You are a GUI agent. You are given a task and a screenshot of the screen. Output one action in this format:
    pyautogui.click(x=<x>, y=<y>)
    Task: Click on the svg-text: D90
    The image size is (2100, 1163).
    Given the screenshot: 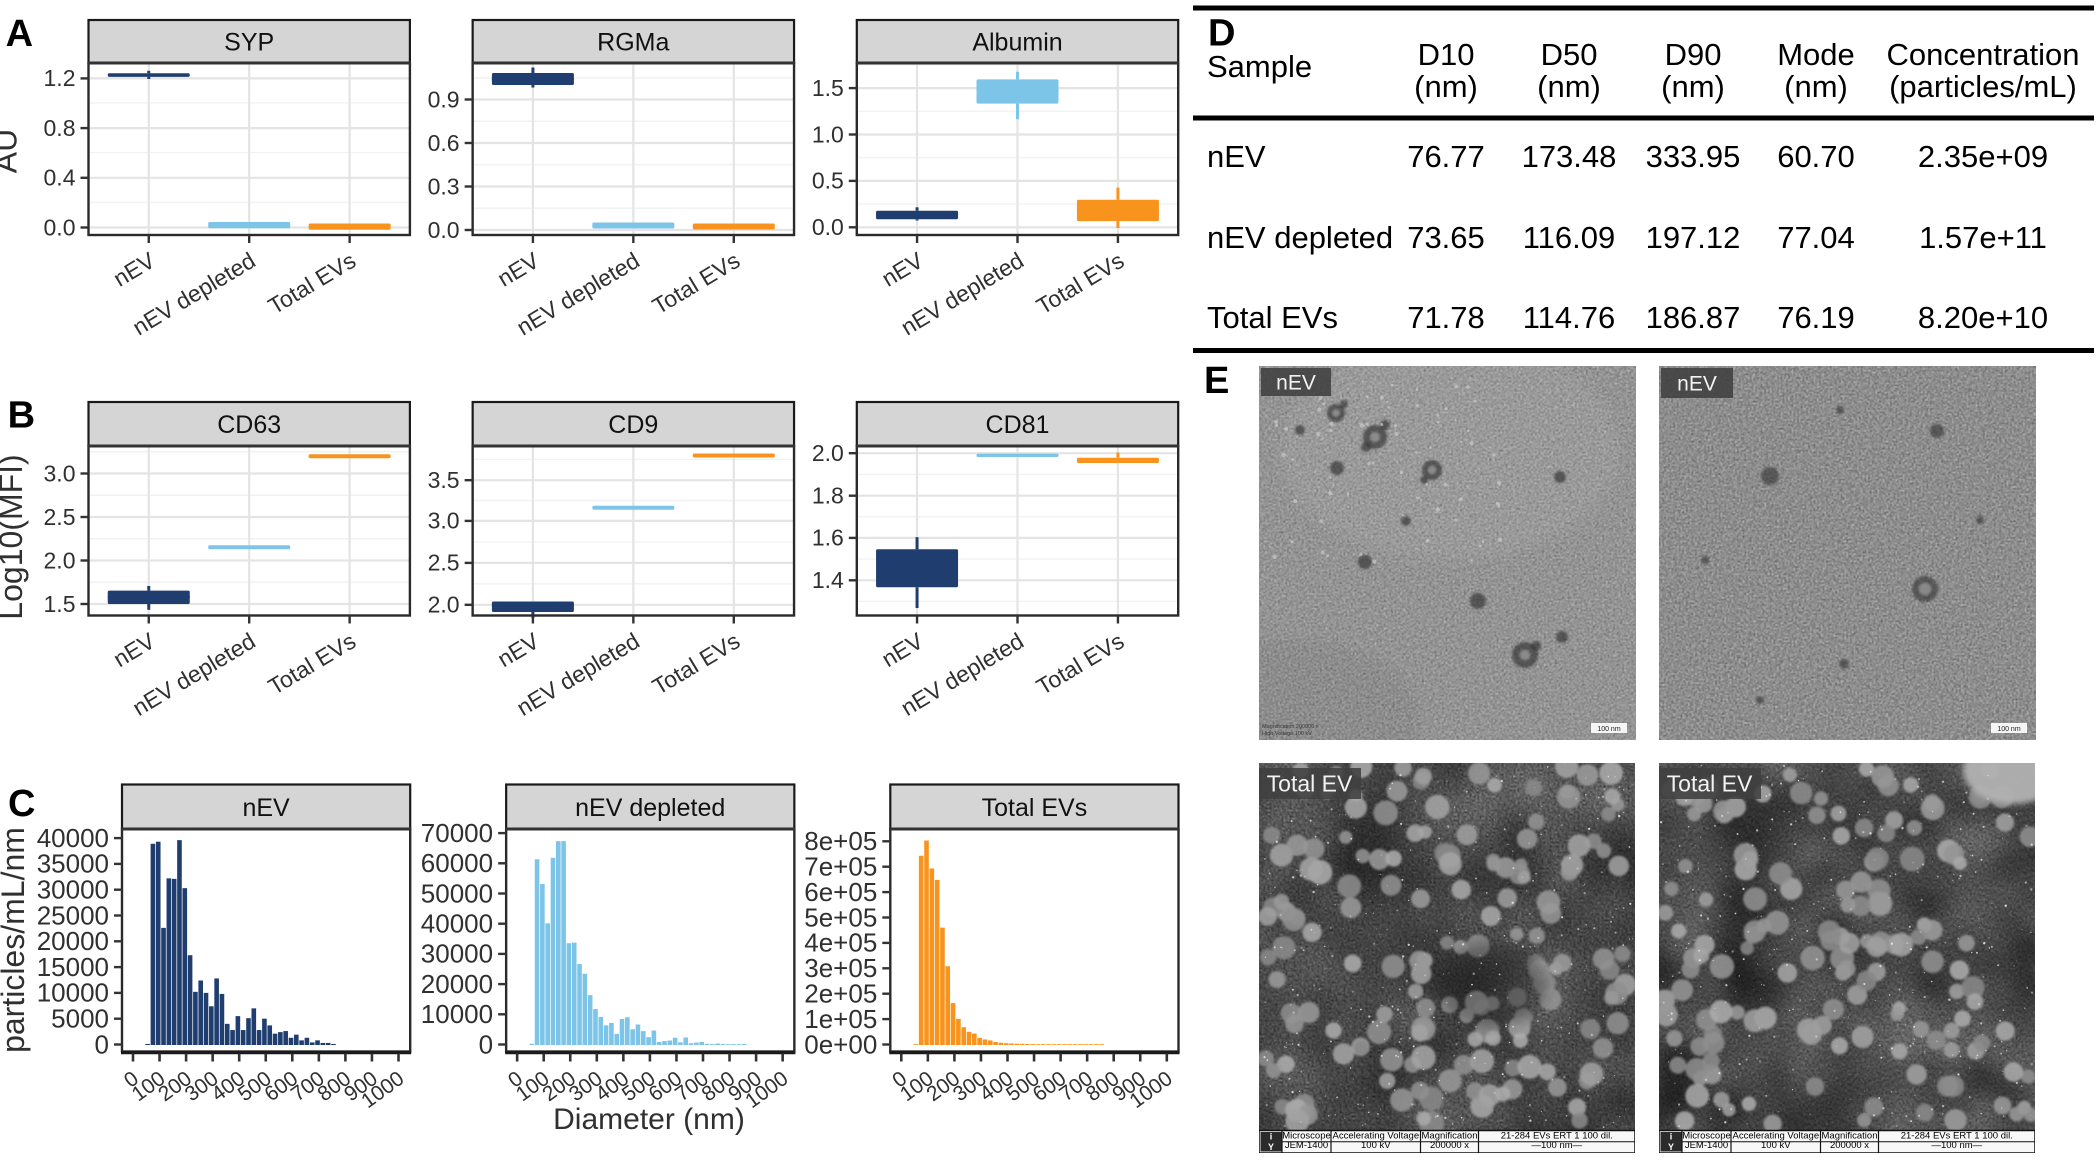 What is the action you would take?
    pyautogui.click(x=1693, y=54)
    